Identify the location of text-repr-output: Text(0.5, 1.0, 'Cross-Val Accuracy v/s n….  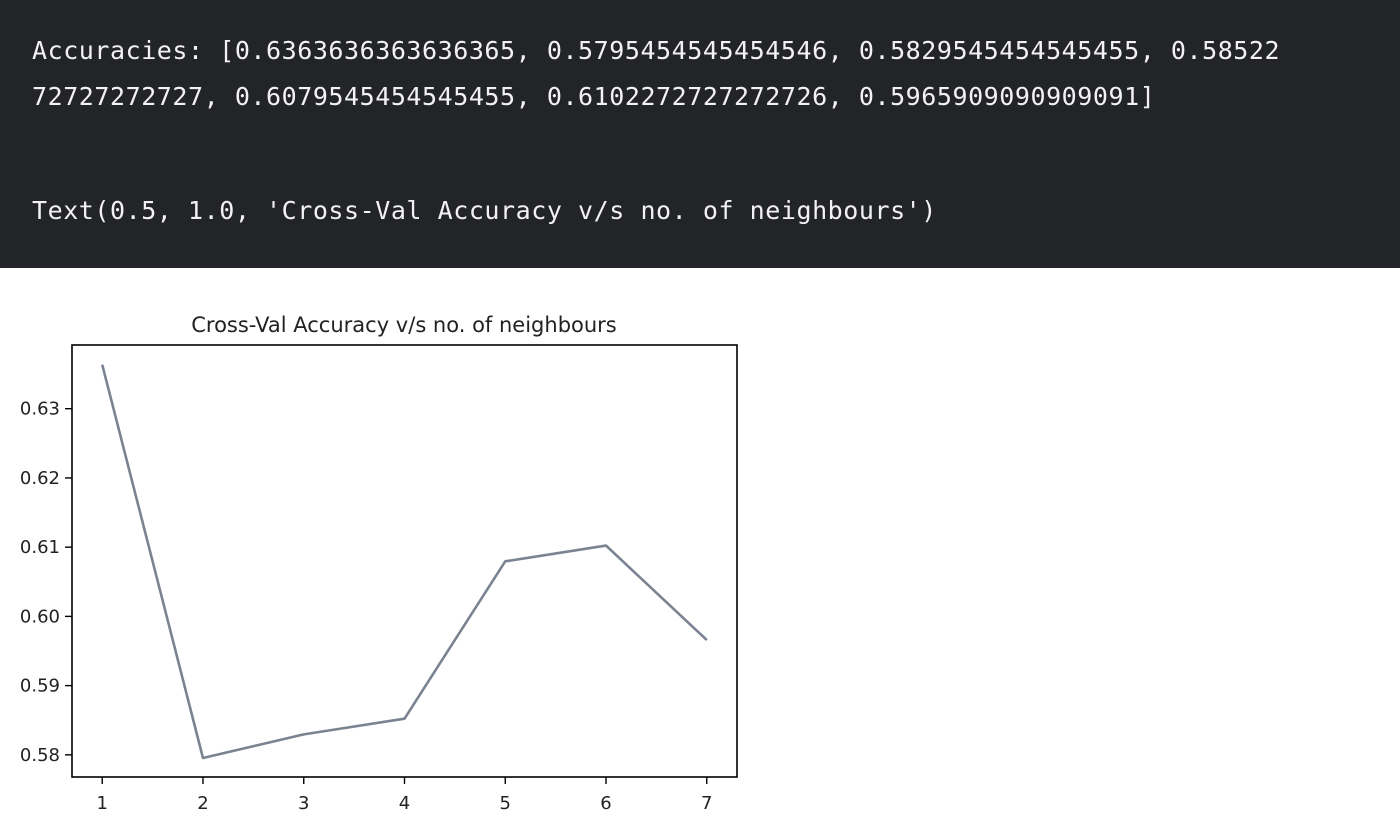
(484, 210).